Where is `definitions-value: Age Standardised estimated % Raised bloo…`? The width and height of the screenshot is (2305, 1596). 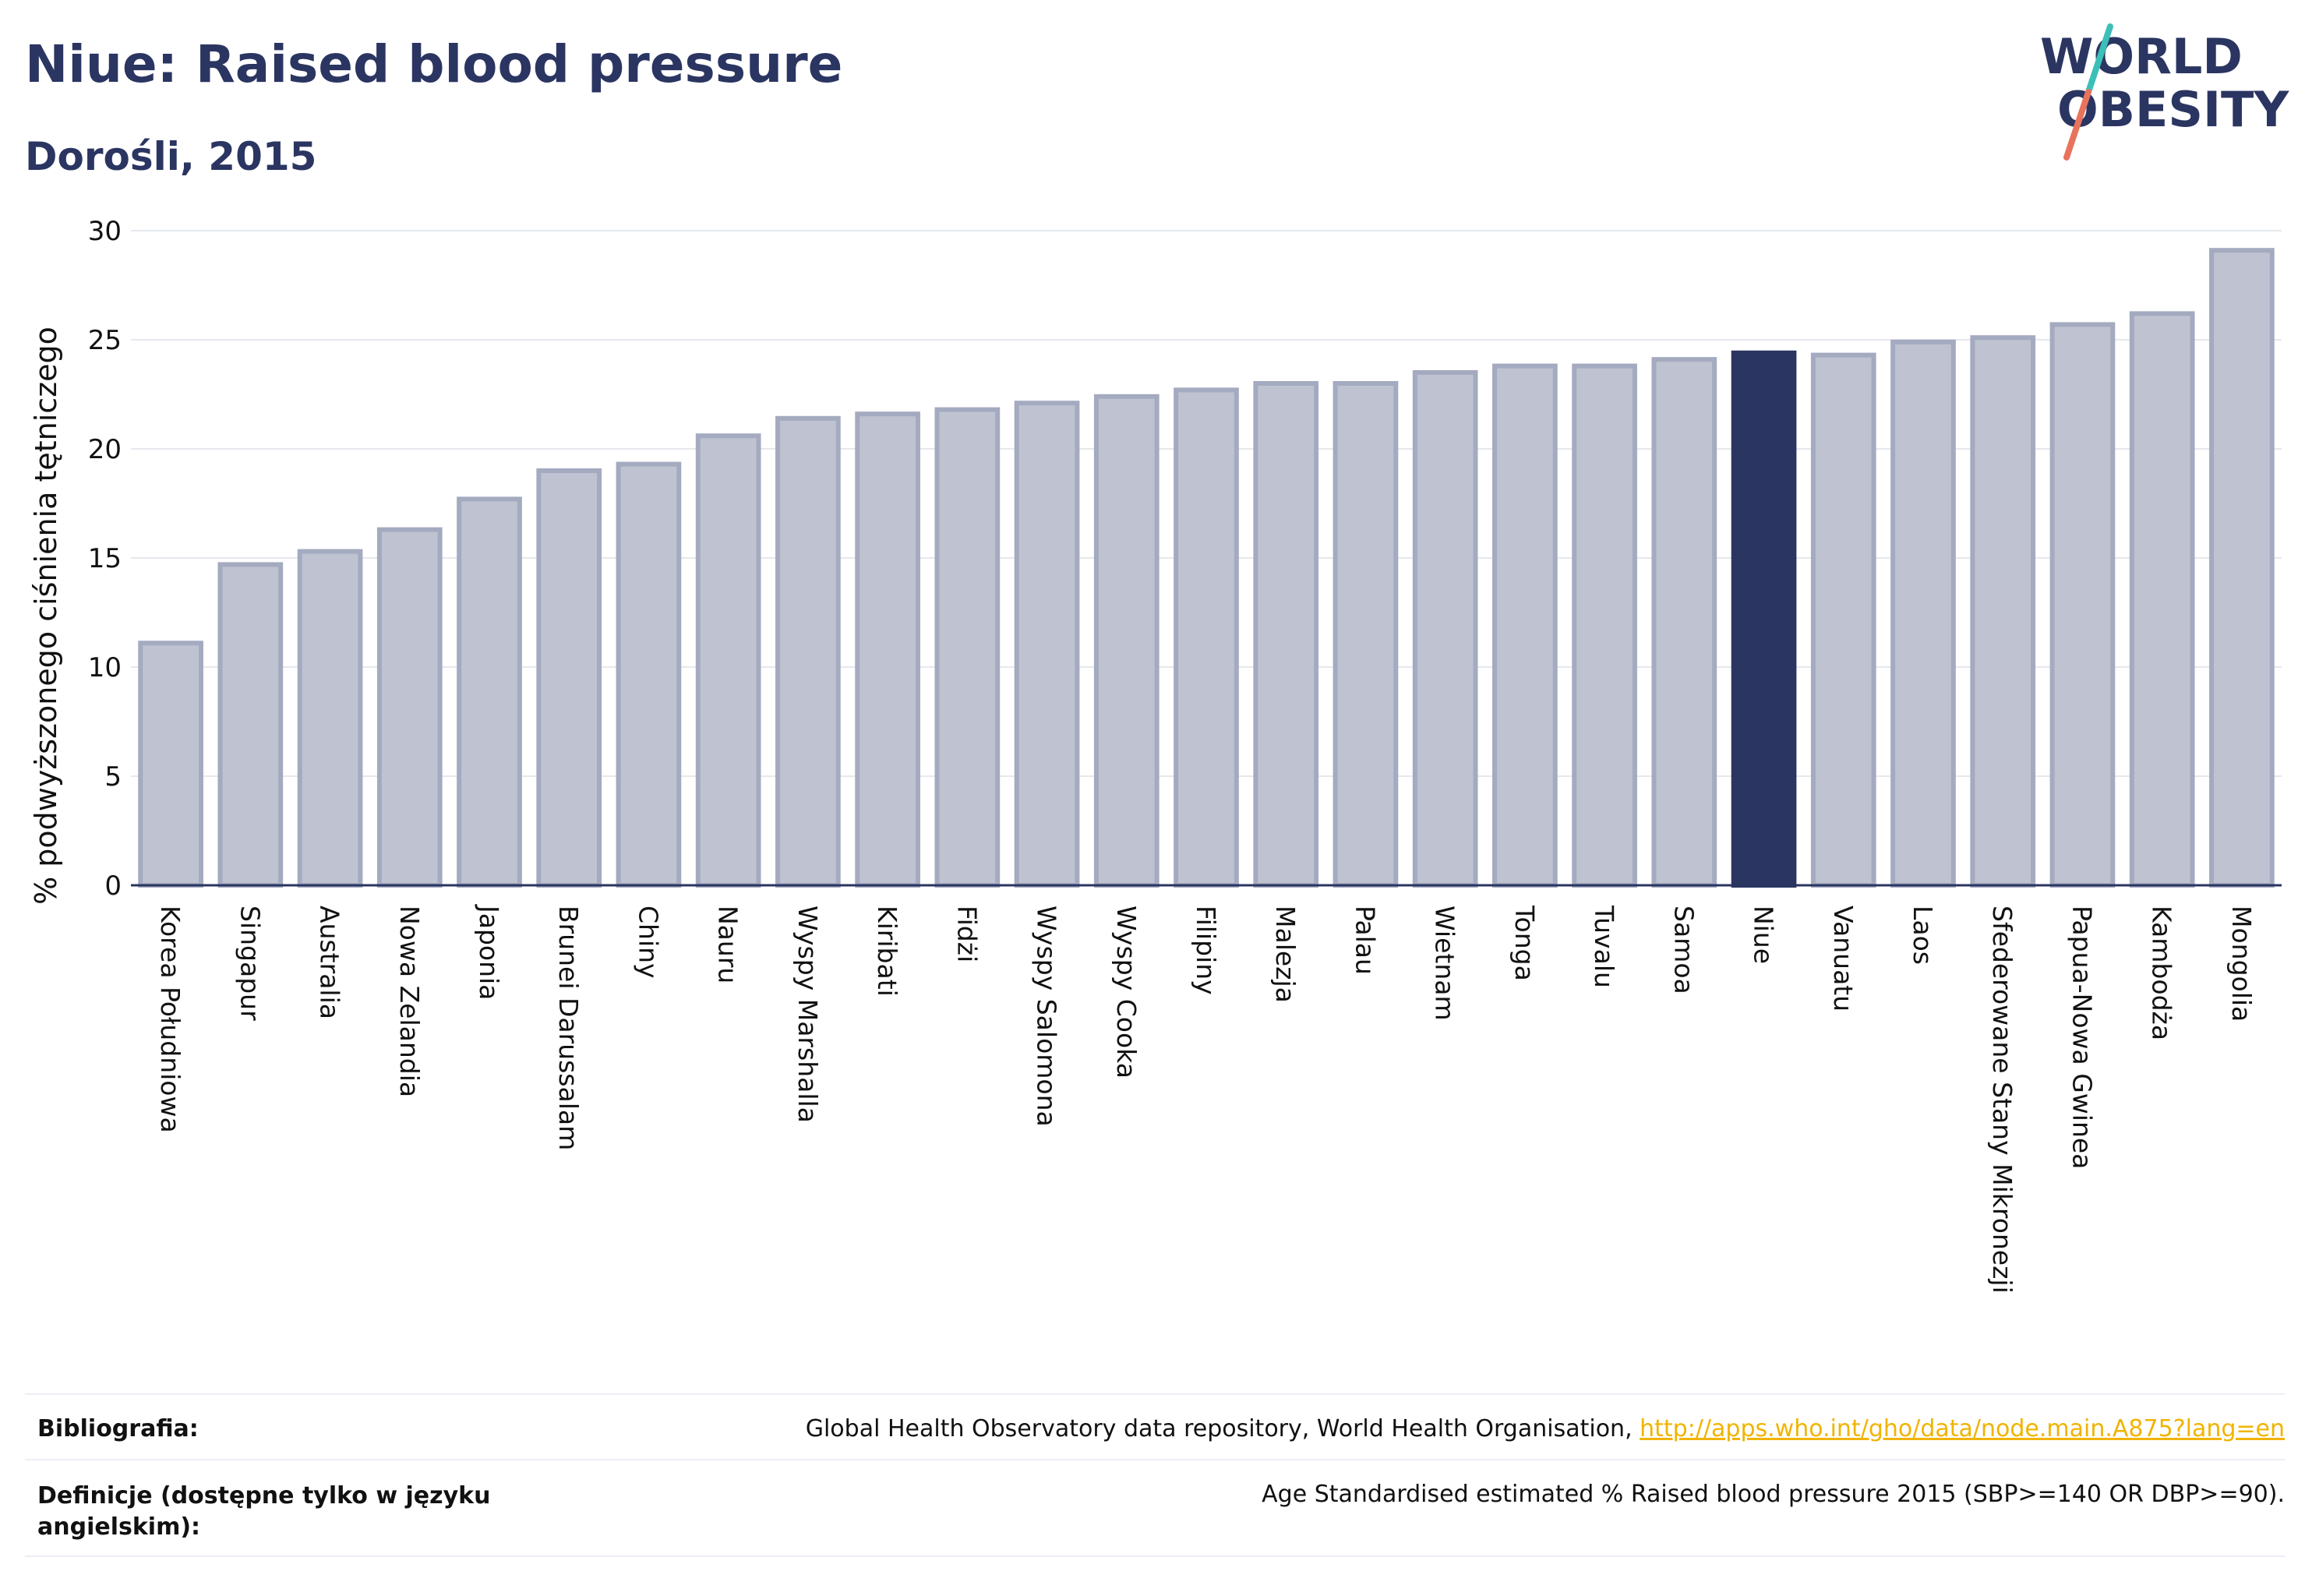
definitions-value: Age Standardised estimated % Raised bloo… is located at coordinates (1773, 1494).